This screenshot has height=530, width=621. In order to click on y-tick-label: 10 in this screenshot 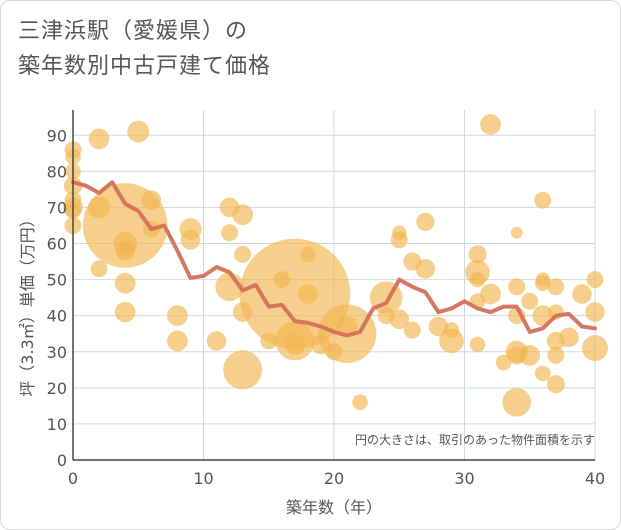, I will do `click(57, 424)`.